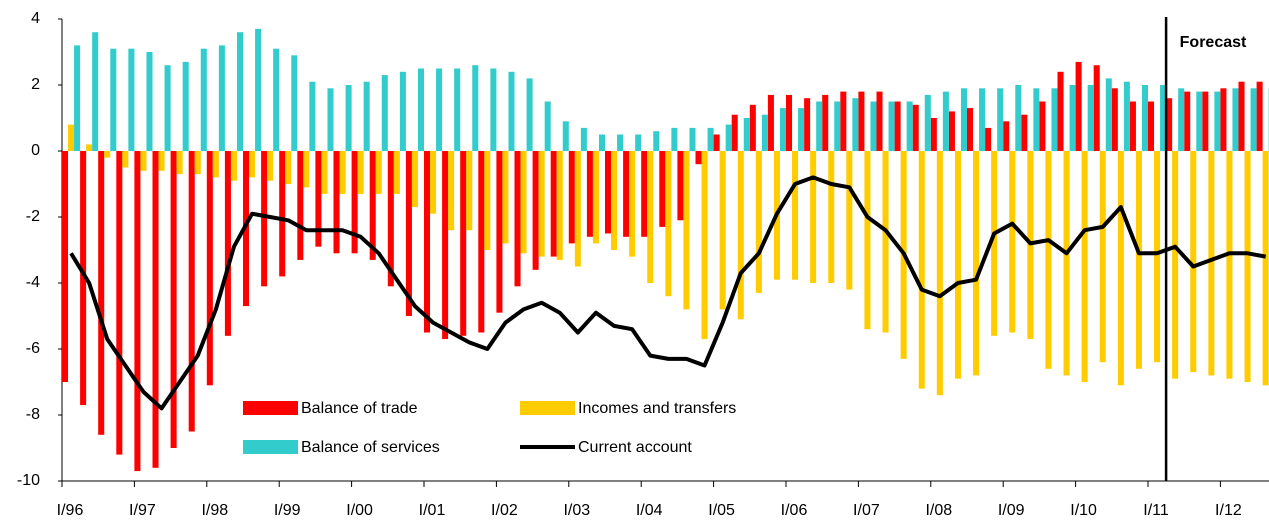  I want to click on y-tick-label: 4, so click(35, 18).